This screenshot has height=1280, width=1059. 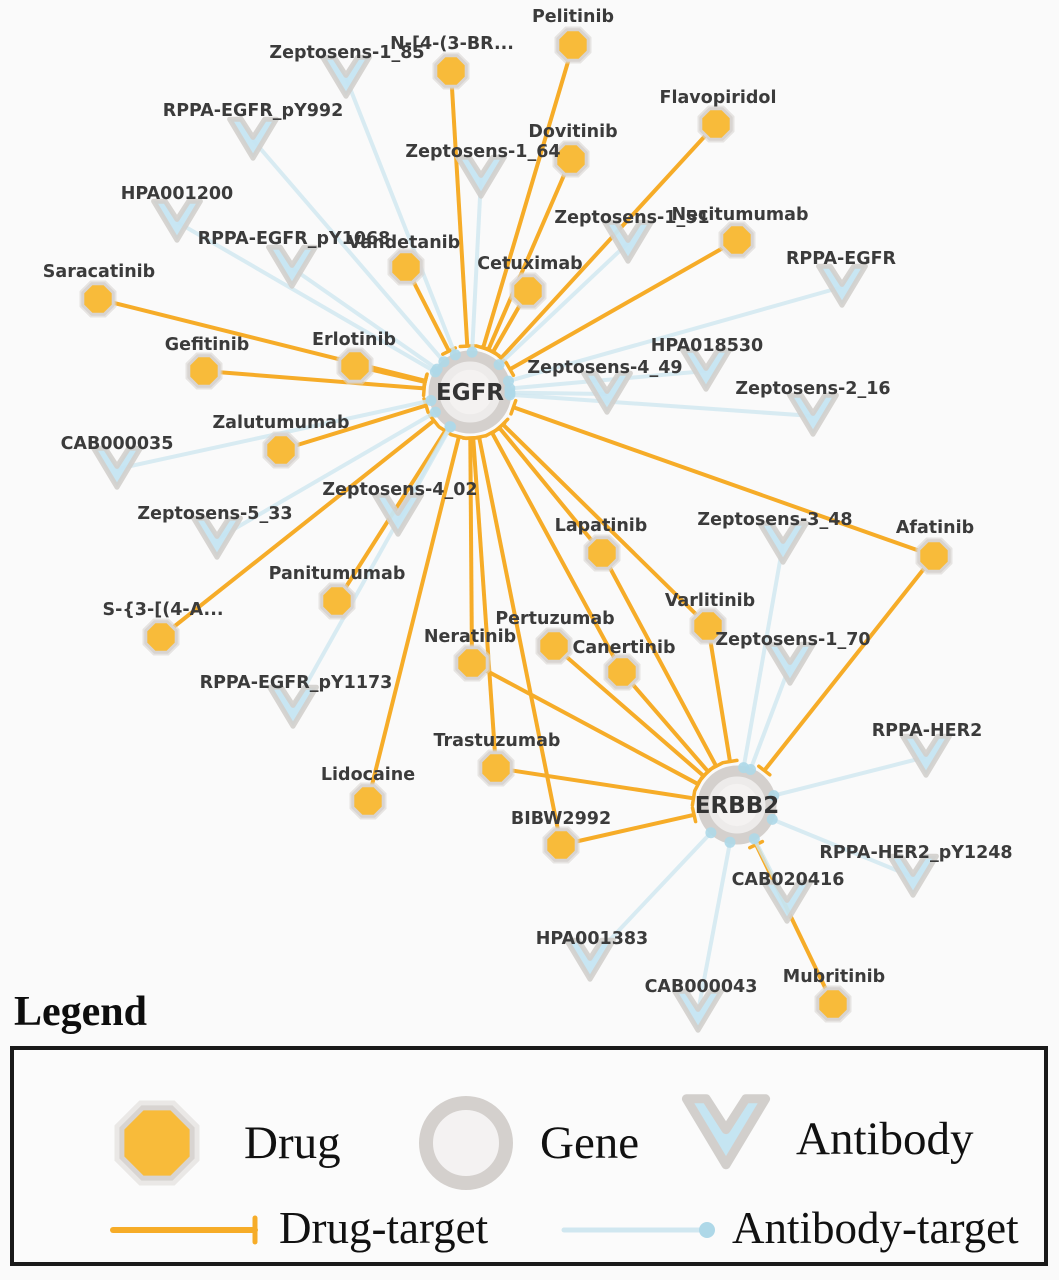 I want to click on drug-node-lidocaine, so click(x=368, y=801).